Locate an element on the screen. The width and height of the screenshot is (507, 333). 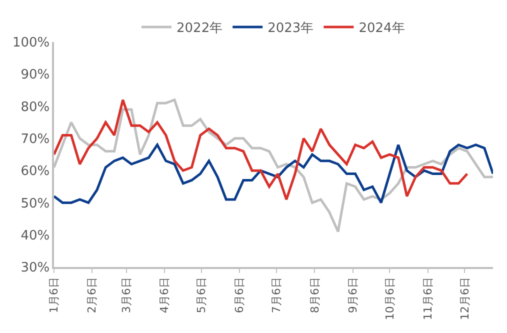
x-tick-label: 12月6日 is located at coordinates (465, 298).